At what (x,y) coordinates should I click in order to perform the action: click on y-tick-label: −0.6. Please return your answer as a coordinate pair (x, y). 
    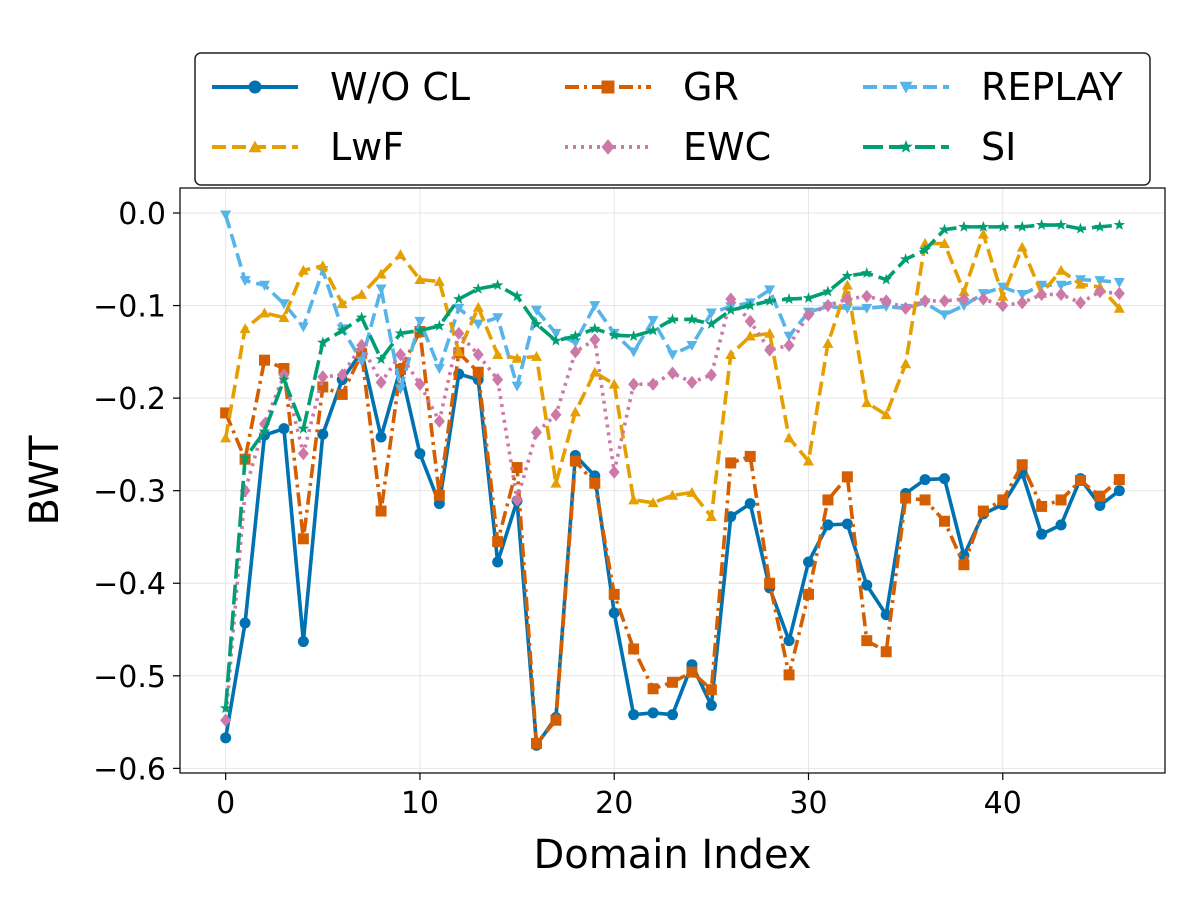
    Looking at the image, I should click on (129, 769).